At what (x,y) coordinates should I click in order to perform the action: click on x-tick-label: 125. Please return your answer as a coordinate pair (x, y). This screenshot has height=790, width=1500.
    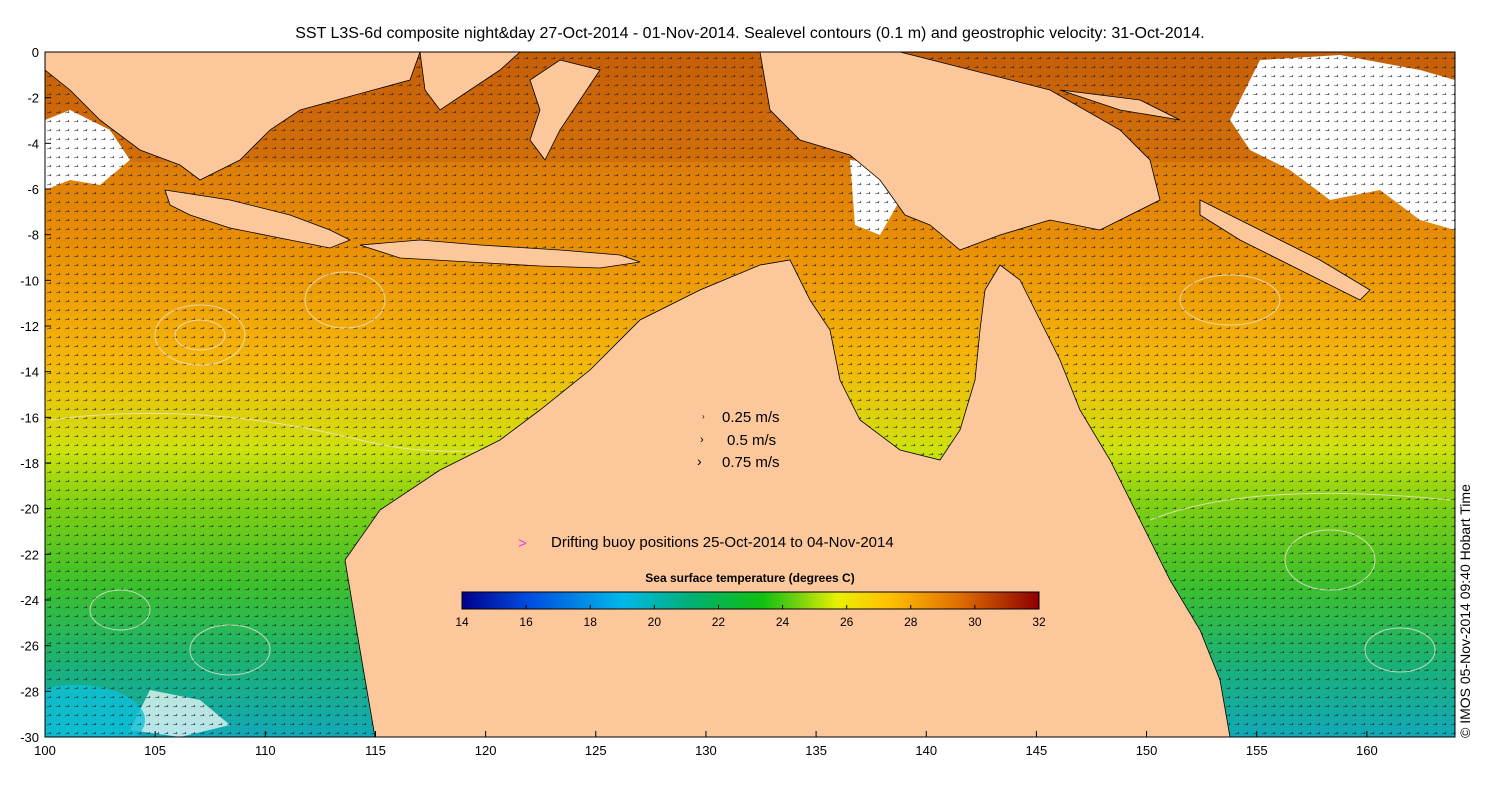
    Looking at the image, I should click on (596, 750).